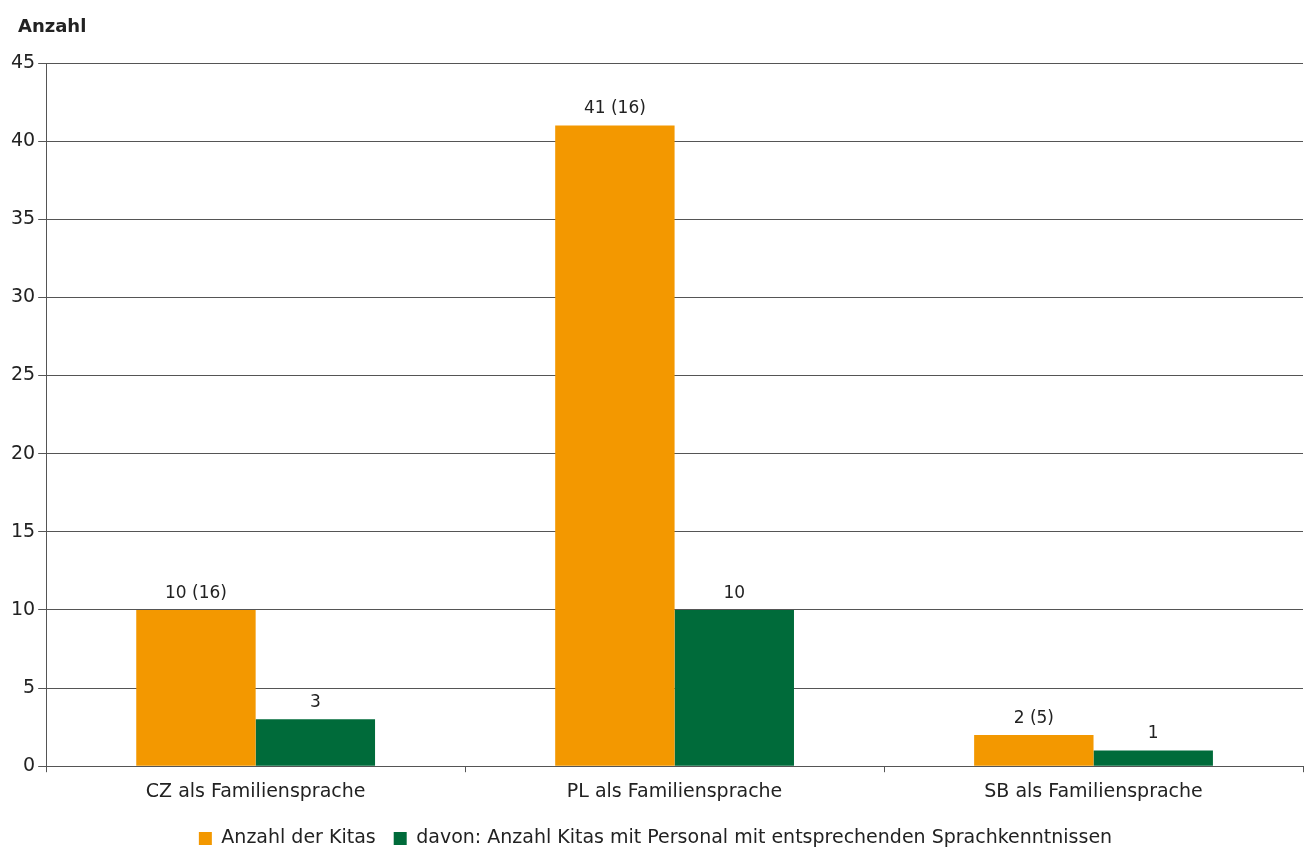 The width and height of the screenshot is (1313, 868). What do you see at coordinates (29, 686) in the screenshot?
I see `y-tick-label: 5` at bounding box center [29, 686].